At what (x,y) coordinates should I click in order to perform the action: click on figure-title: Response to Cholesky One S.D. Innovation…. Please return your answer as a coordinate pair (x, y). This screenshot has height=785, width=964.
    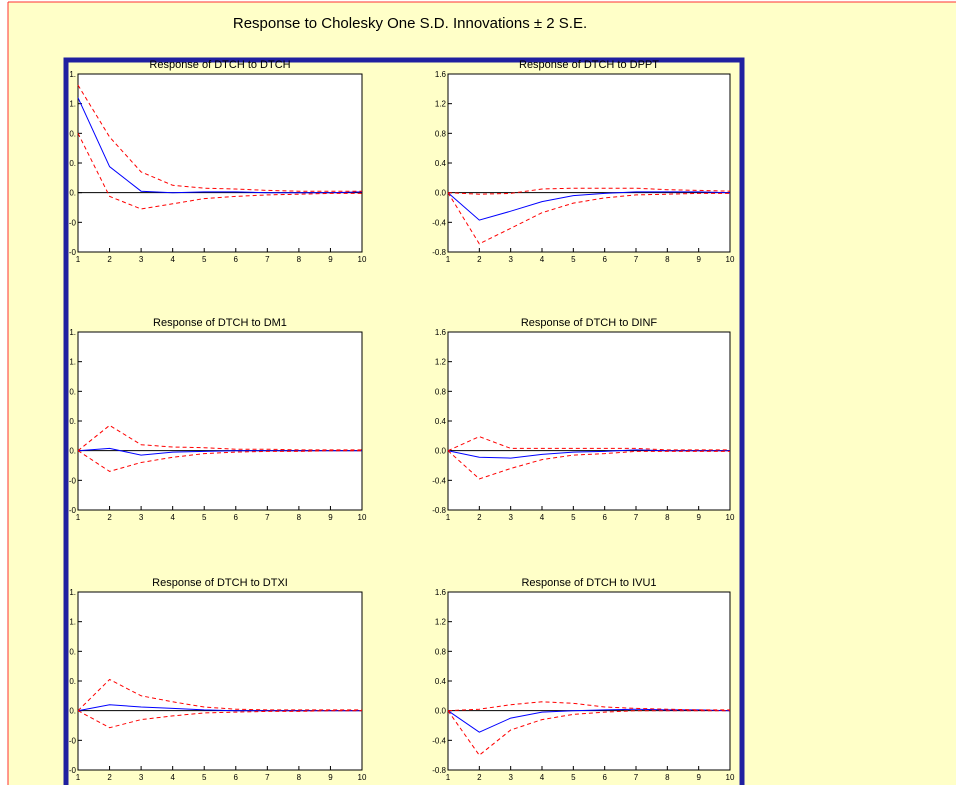
    Looking at the image, I should click on (410, 23).